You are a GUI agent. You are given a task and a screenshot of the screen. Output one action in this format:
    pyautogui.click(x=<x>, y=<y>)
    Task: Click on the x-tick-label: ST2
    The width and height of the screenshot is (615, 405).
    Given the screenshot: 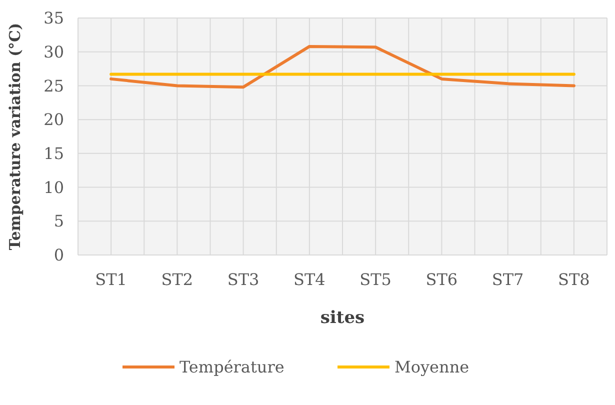 What is the action you would take?
    pyautogui.click(x=177, y=279)
    